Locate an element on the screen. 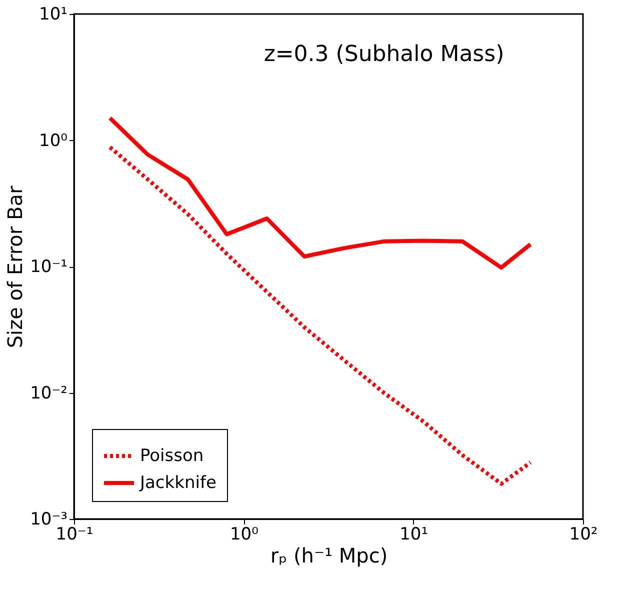  y-tick-label: 10⁻¹ is located at coordinates (49, 267).